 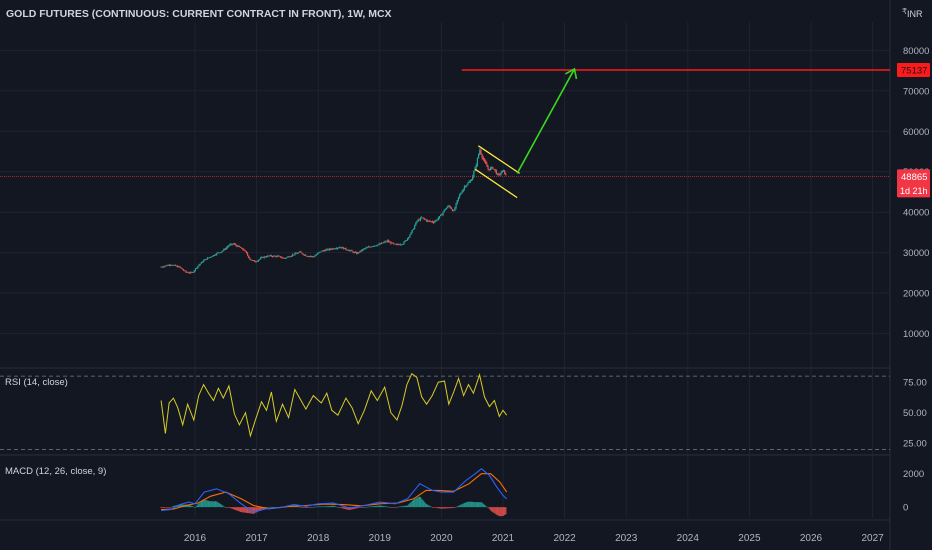 What do you see at coordinates (496, 183) in the screenshot?
I see `channel-lower-line` at bounding box center [496, 183].